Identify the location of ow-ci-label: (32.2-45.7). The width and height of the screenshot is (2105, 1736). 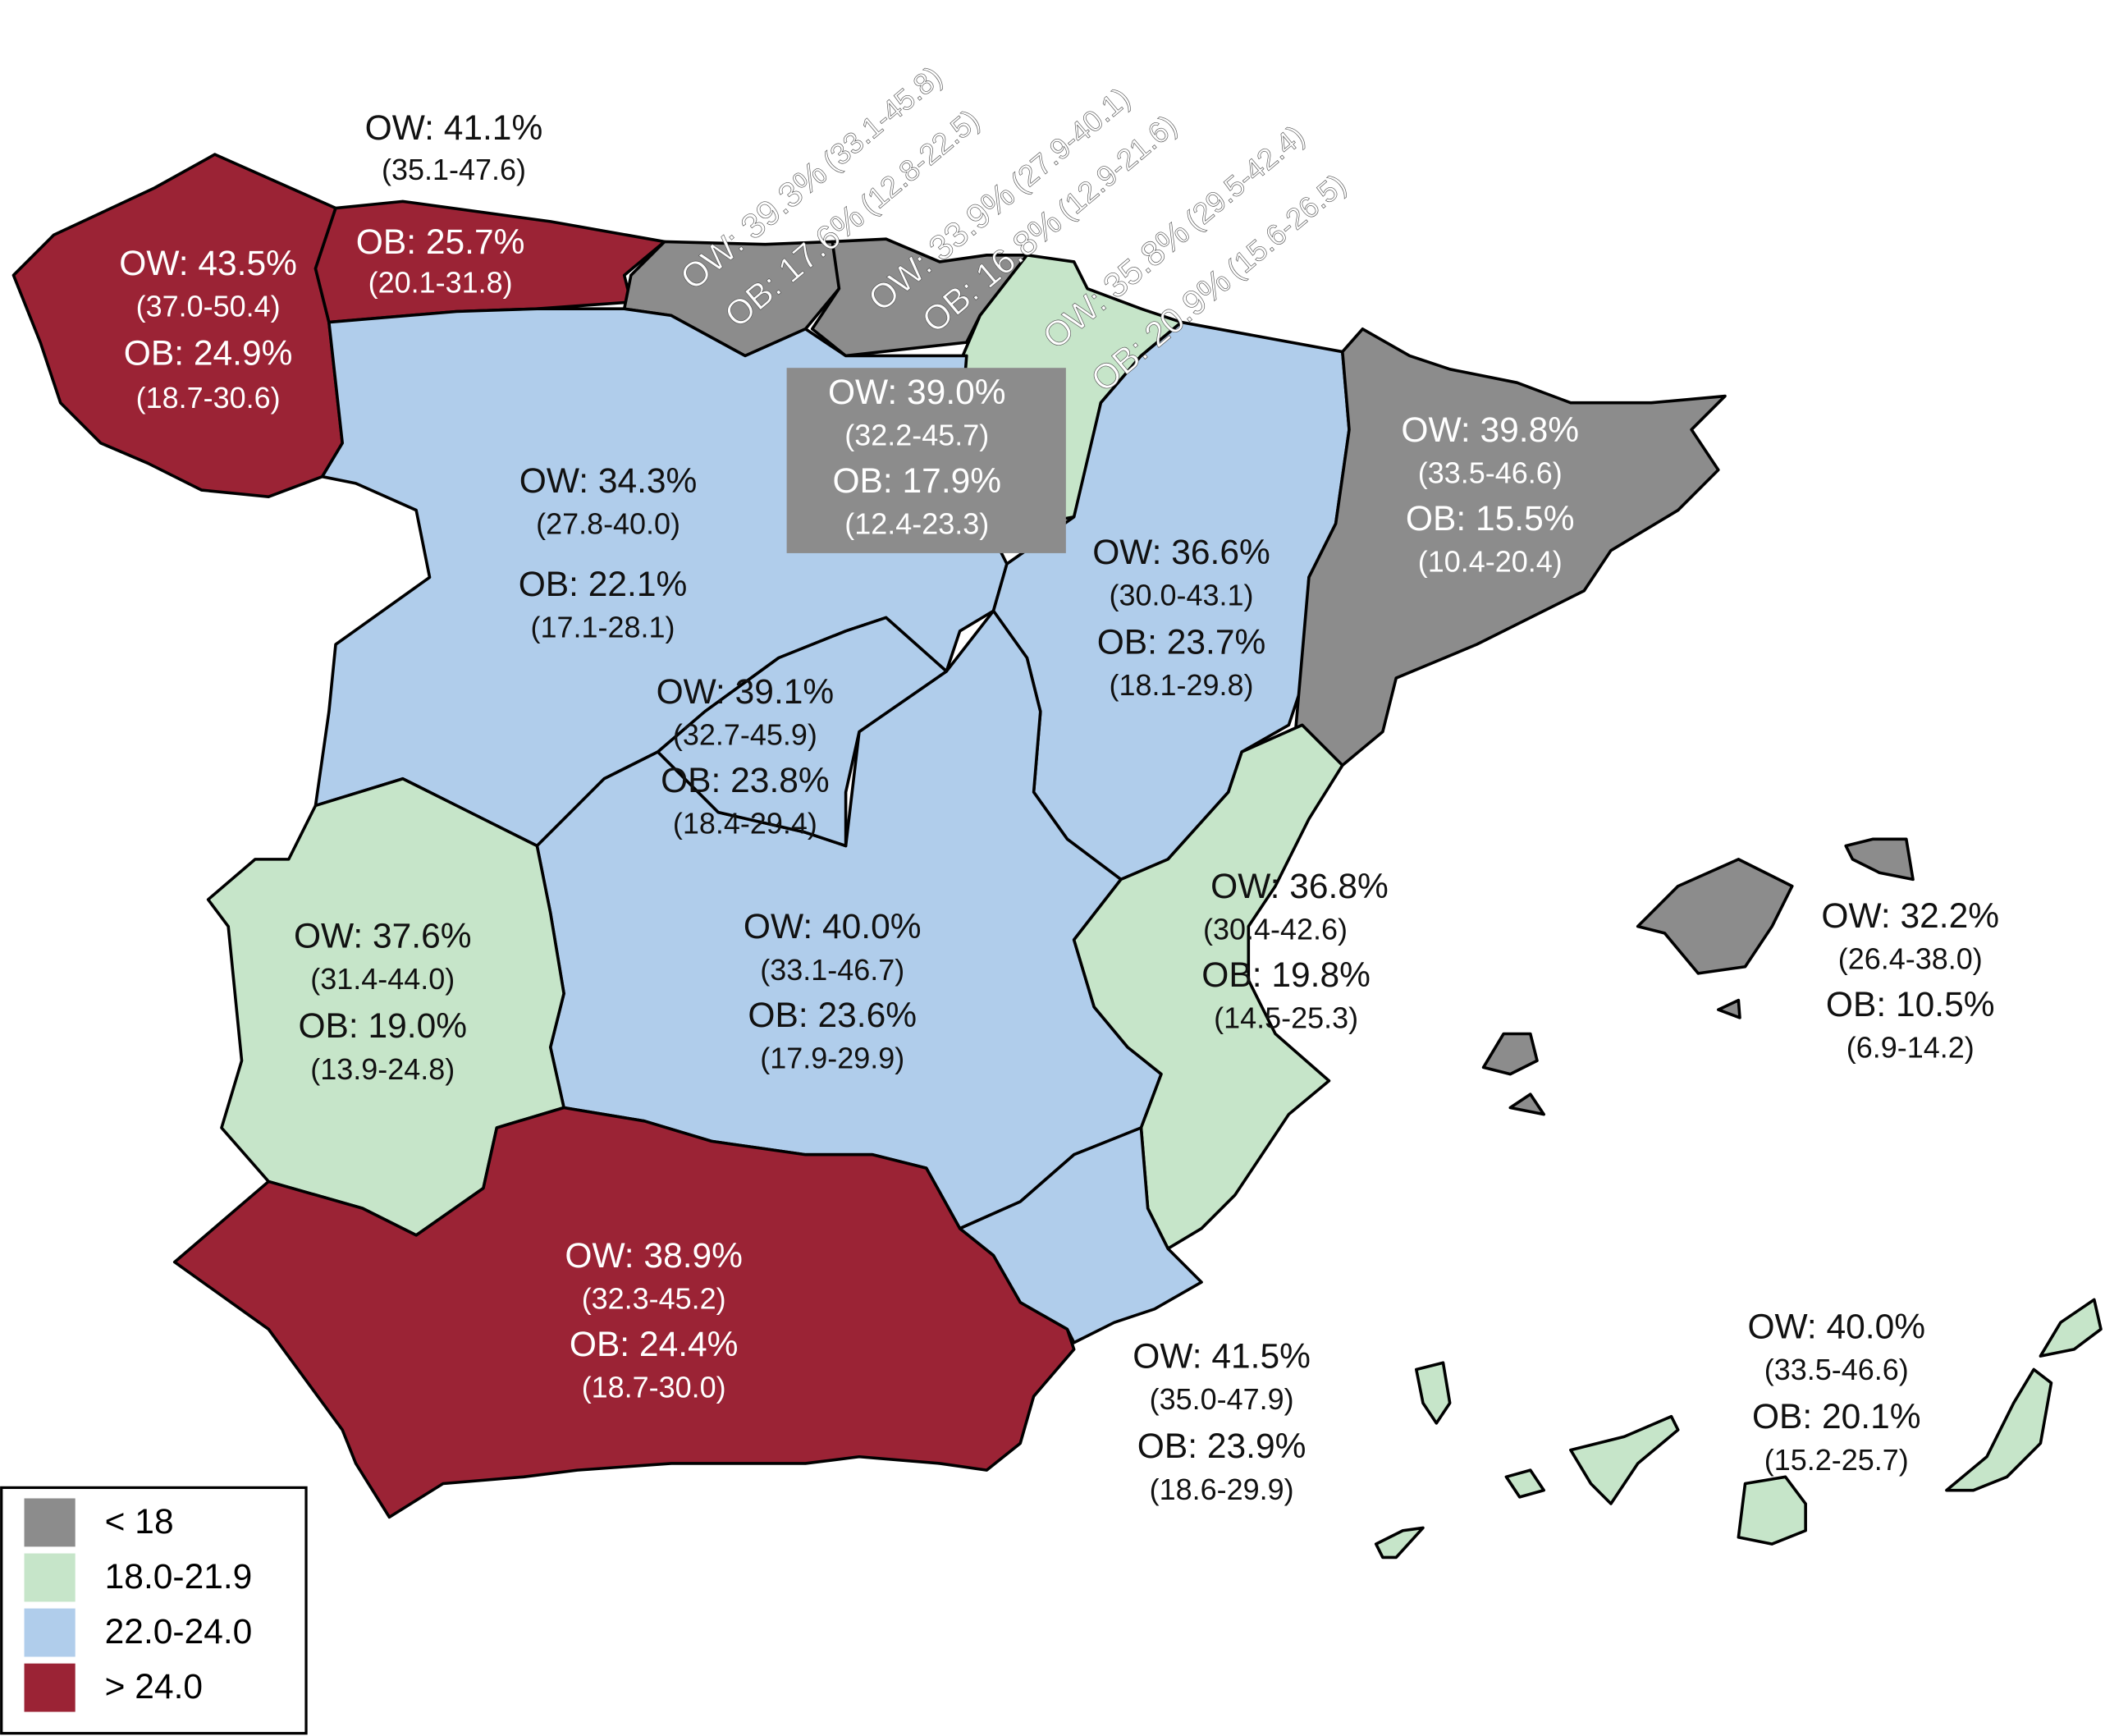
(916, 435).